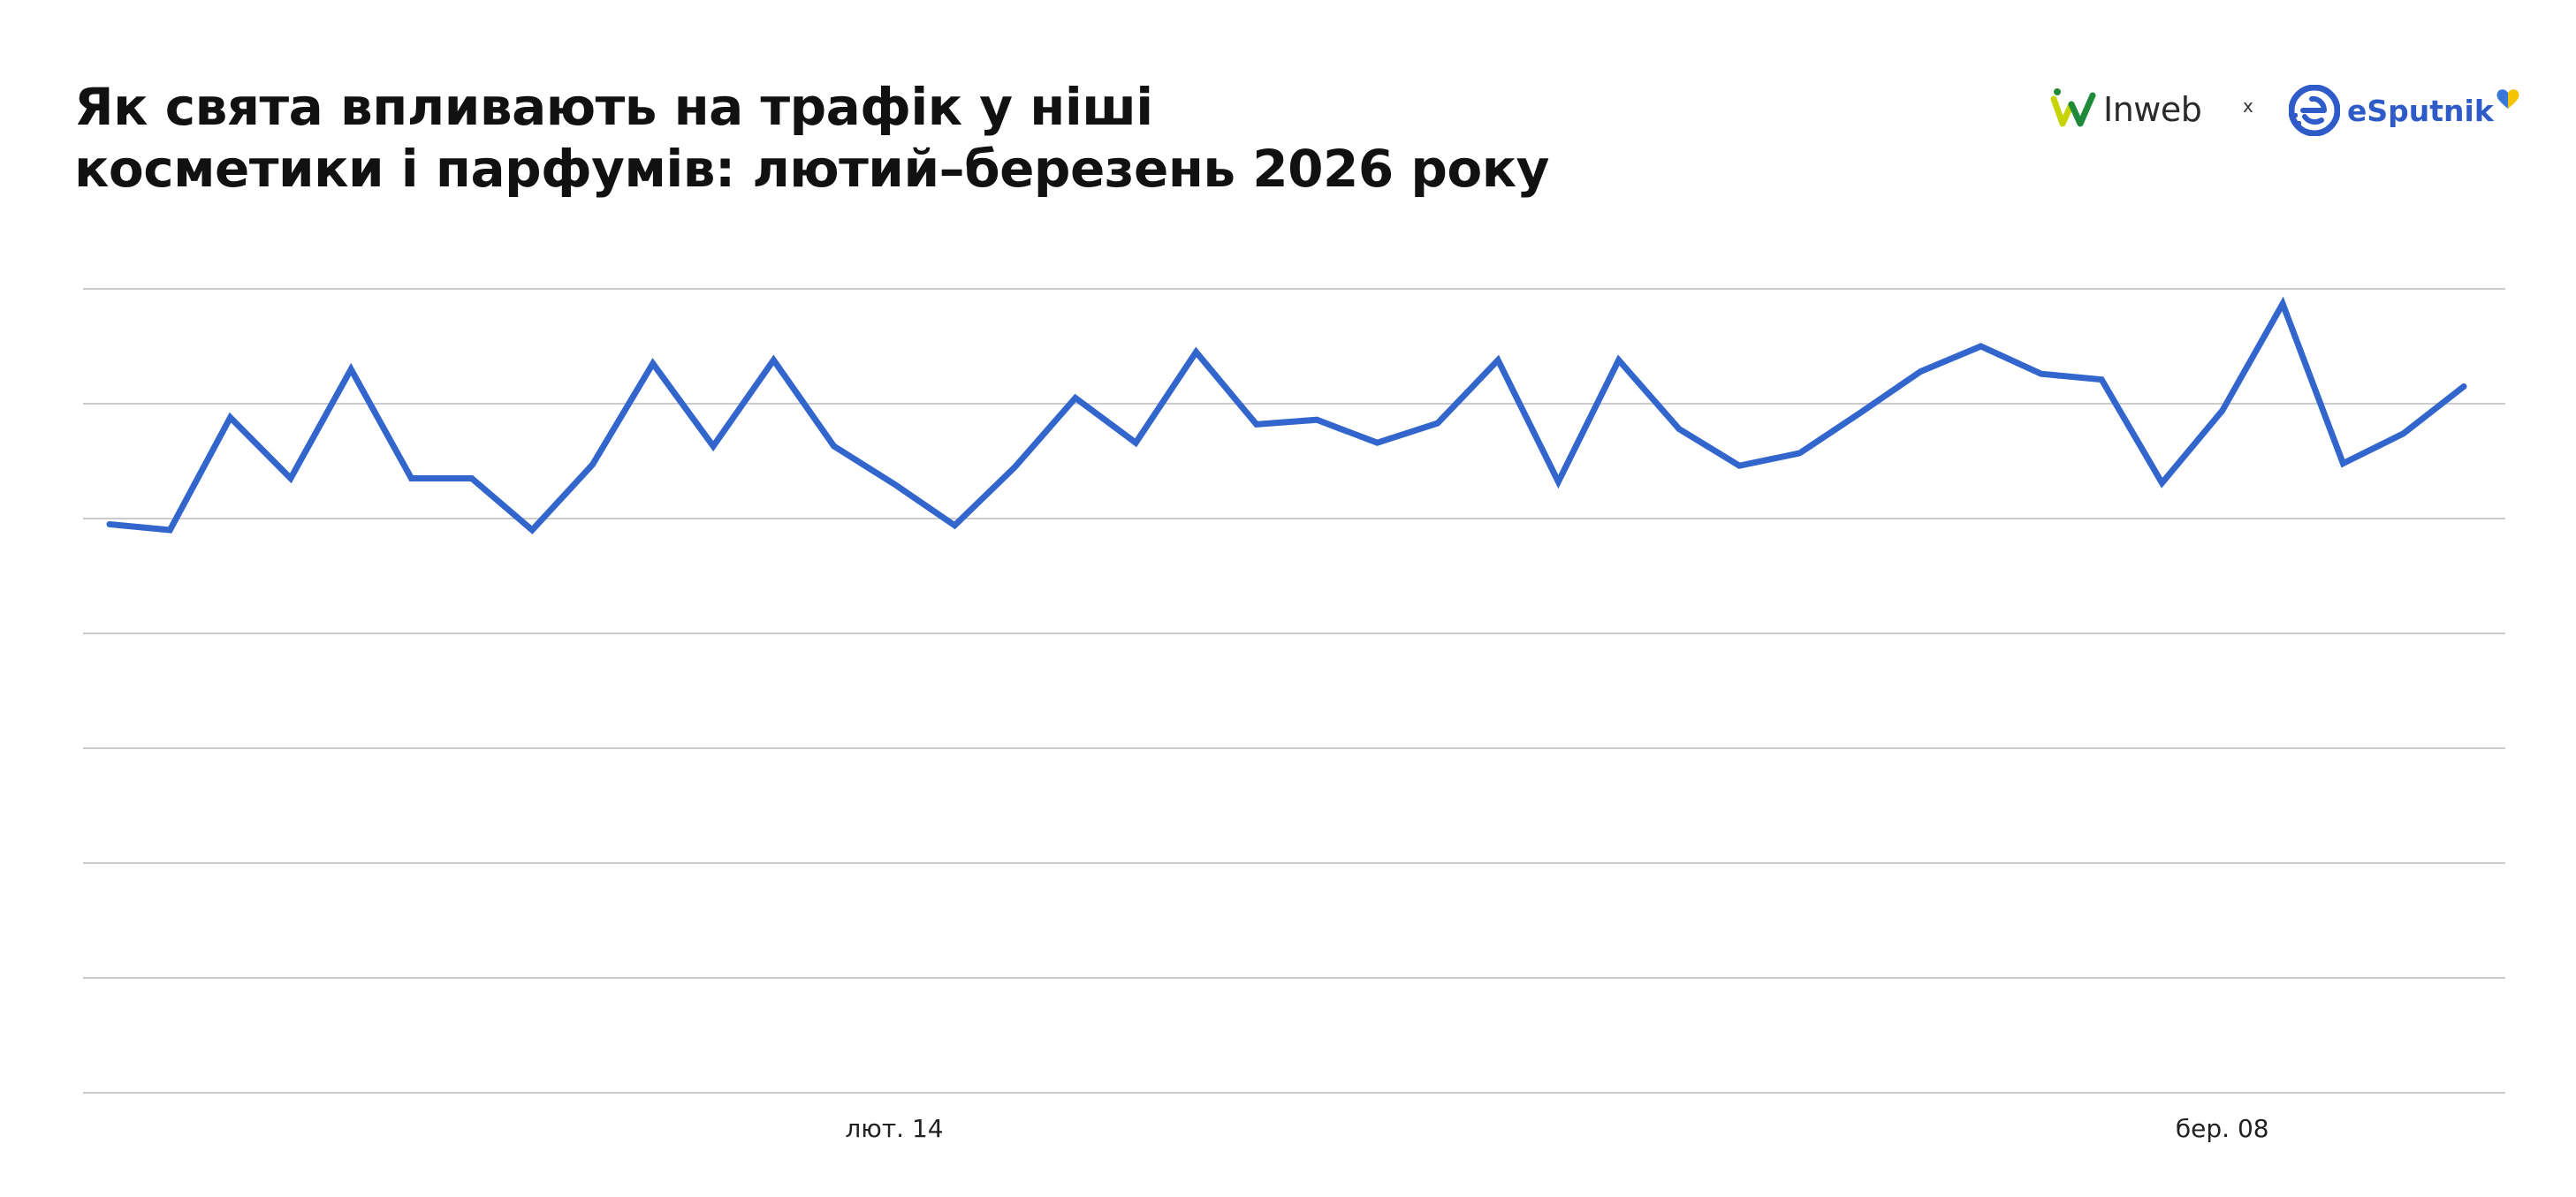 This screenshot has width=2576, height=1197. Describe the element at coordinates (2314, 110) in the screenshot. I see `esputnik-logo-icon` at that location.